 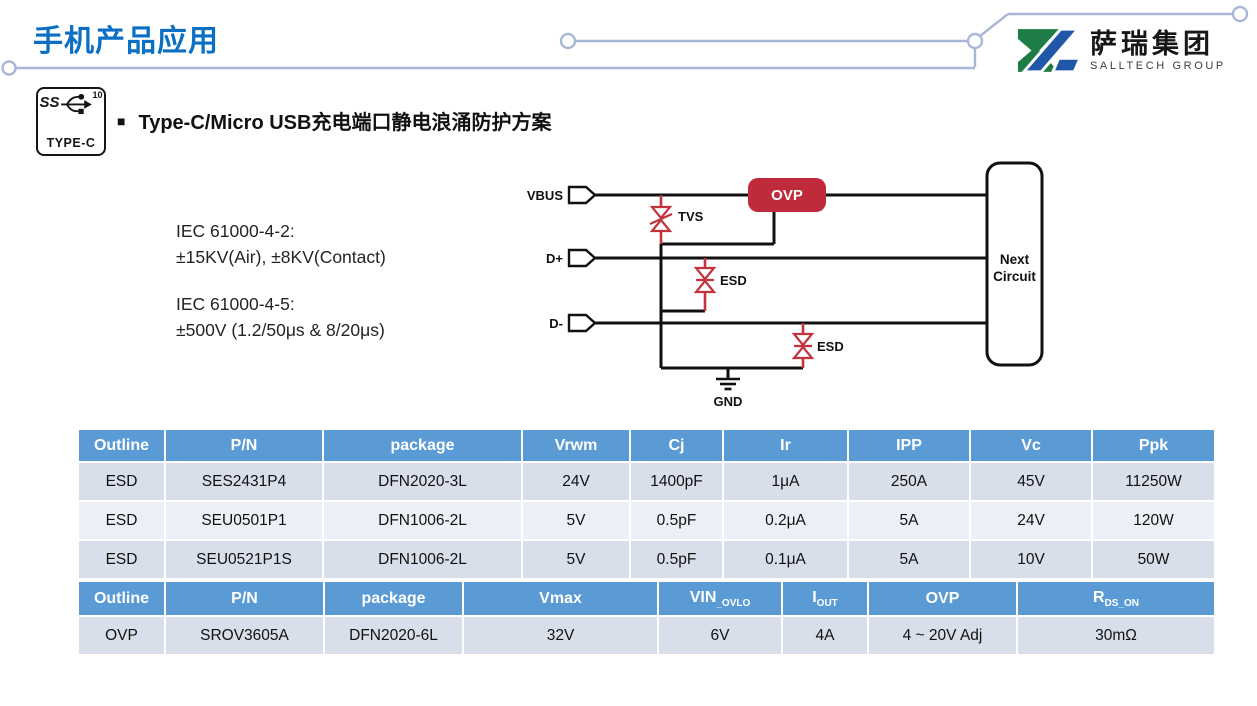 What do you see at coordinates (556, 323) in the screenshot?
I see `dminus-label: D-` at bounding box center [556, 323].